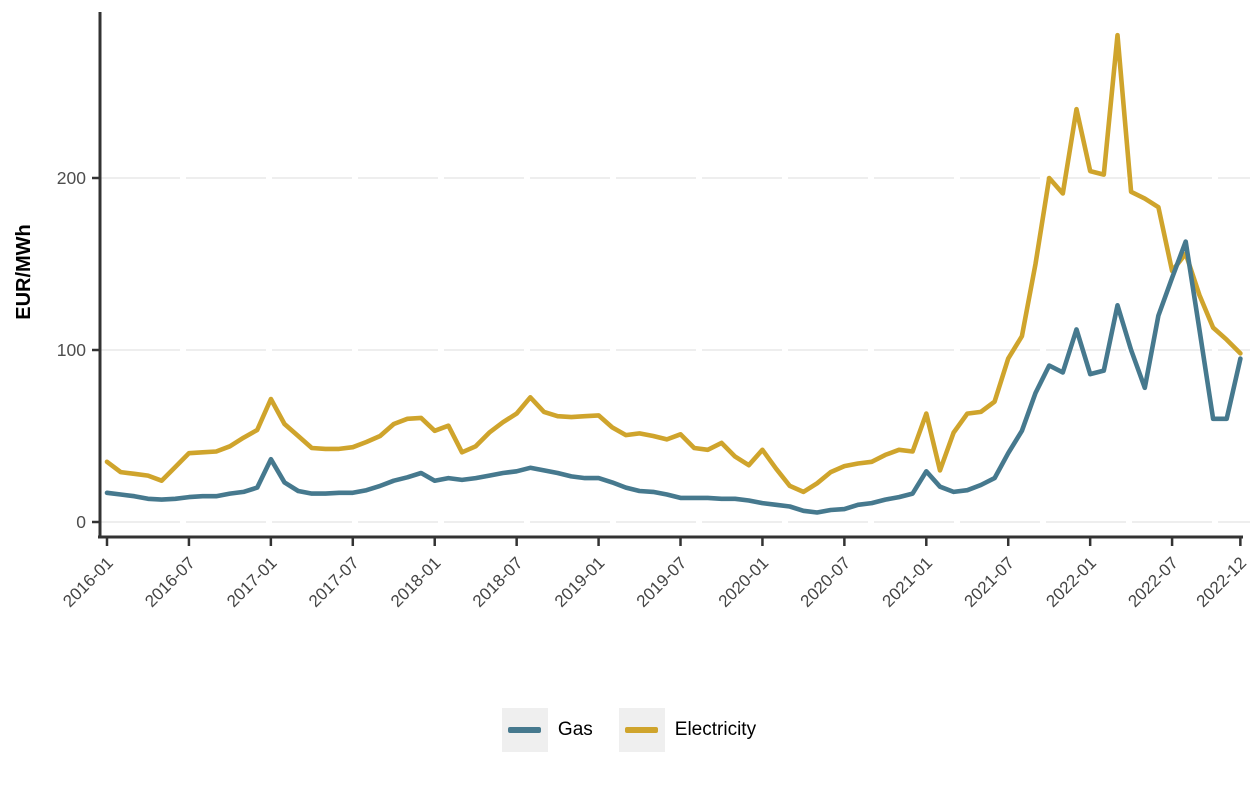 The height and width of the screenshot is (786, 1258). What do you see at coordinates (24, 272) in the screenshot?
I see `y-axis-title: EUR/MWh` at bounding box center [24, 272].